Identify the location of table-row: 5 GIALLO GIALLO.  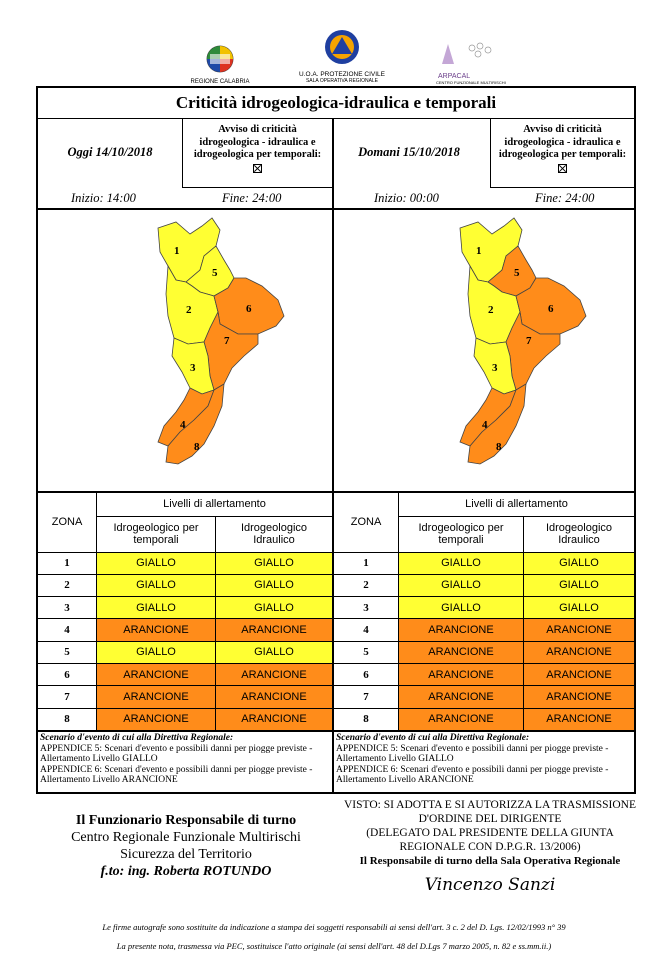
(185, 652).